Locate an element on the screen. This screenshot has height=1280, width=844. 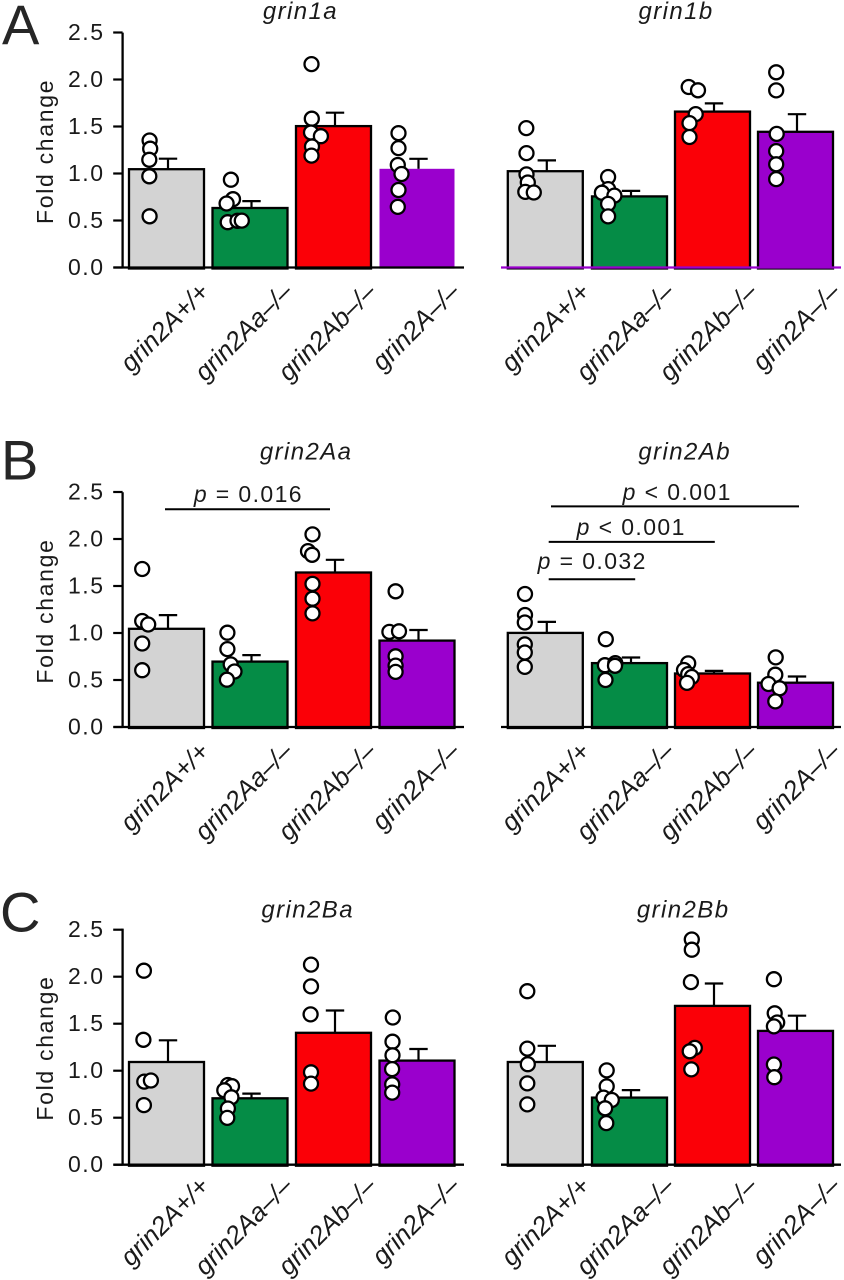
svg-text: p = 0.016 is located at coordinates (248, 494).